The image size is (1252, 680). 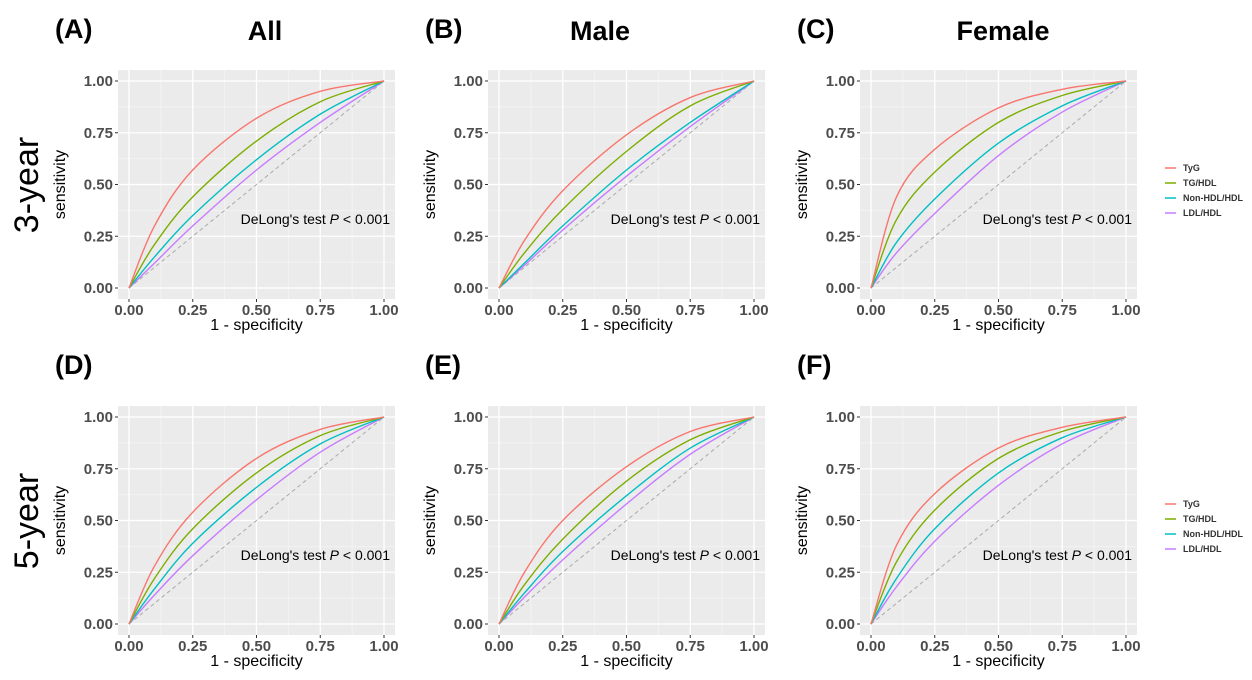 What do you see at coordinates (27, 521) in the screenshot?
I see `row-title: 5-year` at bounding box center [27, 521].